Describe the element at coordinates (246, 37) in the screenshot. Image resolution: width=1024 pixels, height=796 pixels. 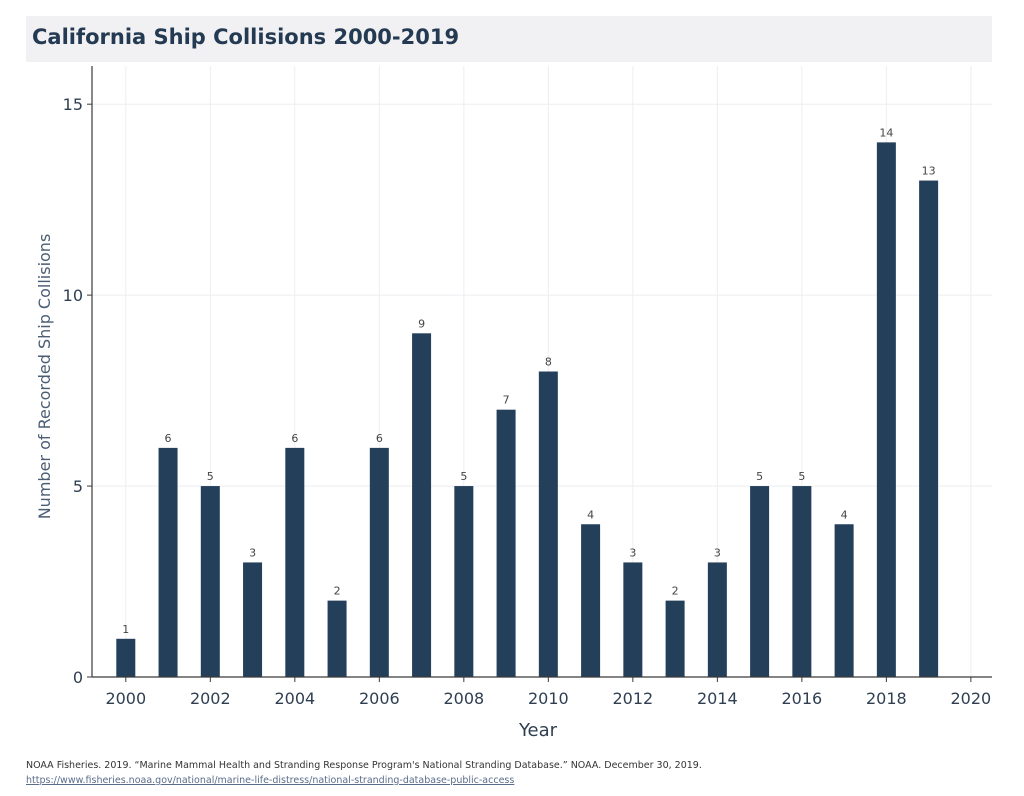
I see `chart-title: California Ship Collisions 2000-2019` at that location.